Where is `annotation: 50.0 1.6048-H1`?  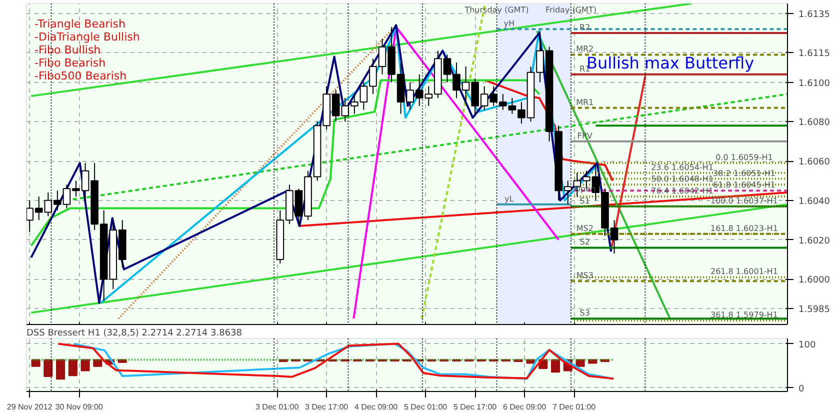 annotation: 50.0 1.6048-H1 is located at coordinates (682, 179).